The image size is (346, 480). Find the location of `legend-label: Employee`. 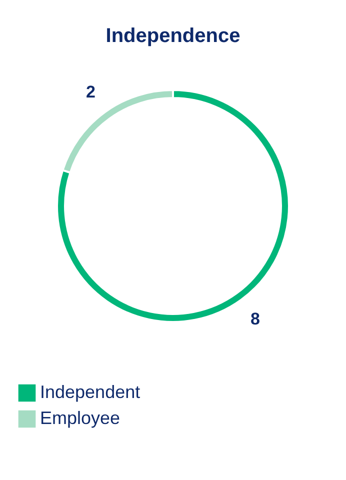

legend-label: Employee is located at coordinates (80, 418).